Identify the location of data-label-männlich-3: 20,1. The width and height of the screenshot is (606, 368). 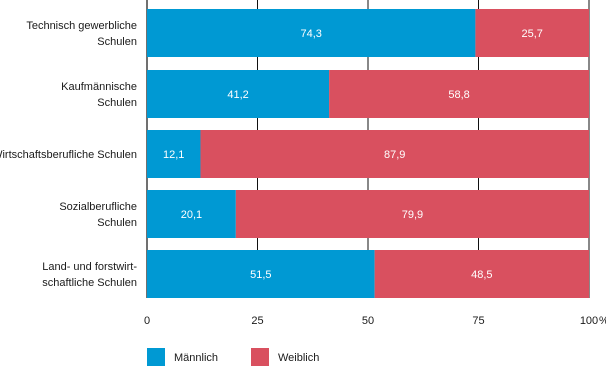
(191, 215).